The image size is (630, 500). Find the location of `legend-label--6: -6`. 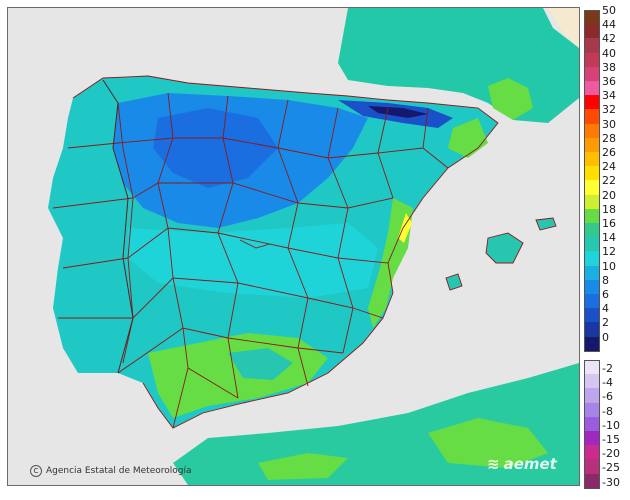

legend-label--6: -6 is located at coordinates (607, 397).